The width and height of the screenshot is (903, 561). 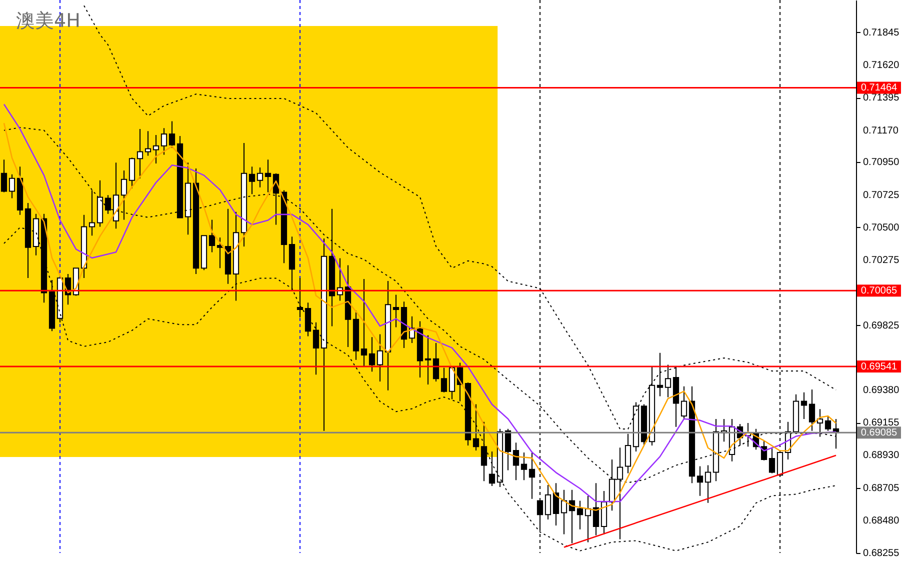 What do you see at coordinates (881, 456) in the screenshot?
I see `y-tick-label: 0.68930` at bounding box center [881, 456].